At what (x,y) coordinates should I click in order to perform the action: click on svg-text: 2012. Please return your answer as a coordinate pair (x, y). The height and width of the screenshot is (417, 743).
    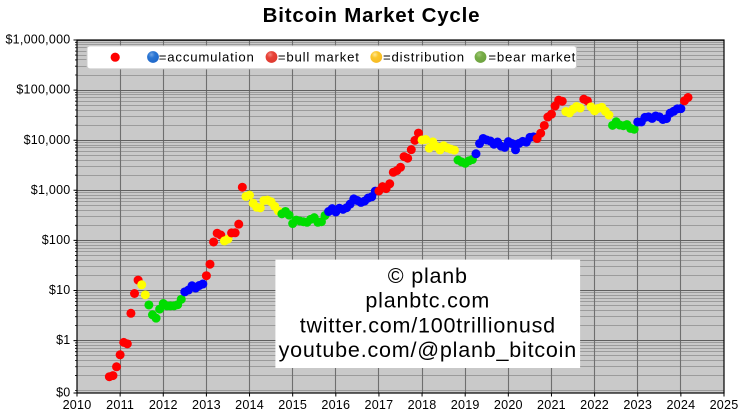
    Looking at the image, I should click on (163, 405).